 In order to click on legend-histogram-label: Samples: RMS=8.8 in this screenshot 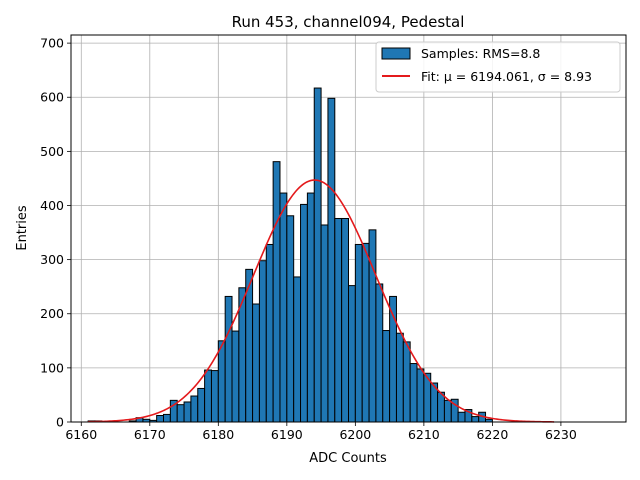, I will do `click(480, 53)`.